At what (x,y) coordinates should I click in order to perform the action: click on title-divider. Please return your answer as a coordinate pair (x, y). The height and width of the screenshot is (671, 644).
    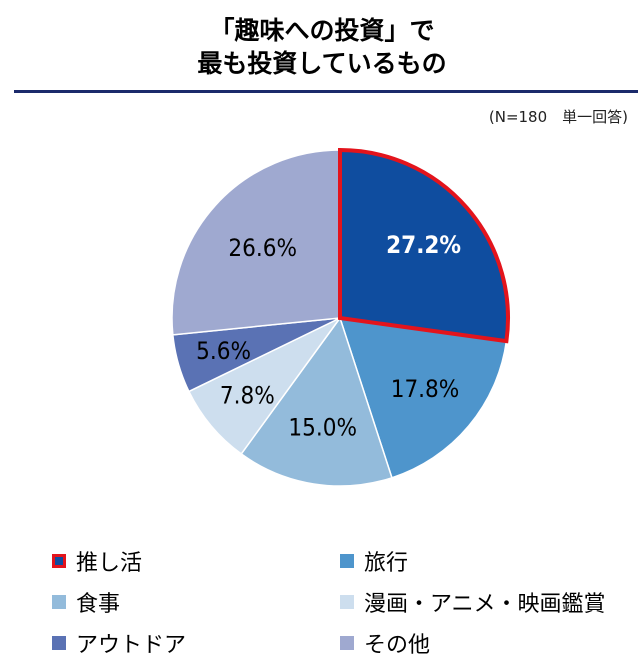
    Looking at the image, I should click on (326, 91).